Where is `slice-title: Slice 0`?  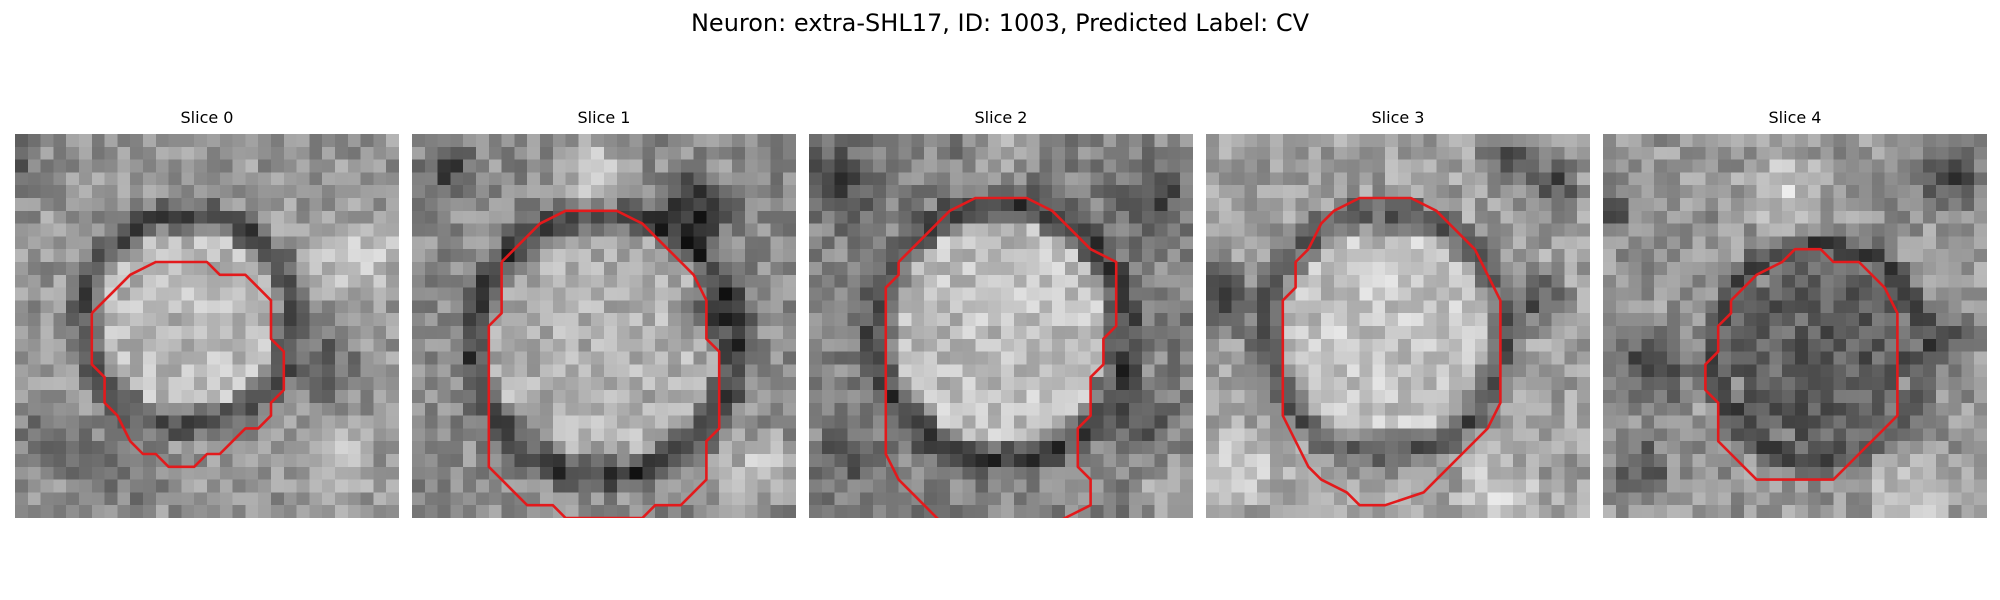
slice-title: Slice 0 is located at coordinates (207, 117).